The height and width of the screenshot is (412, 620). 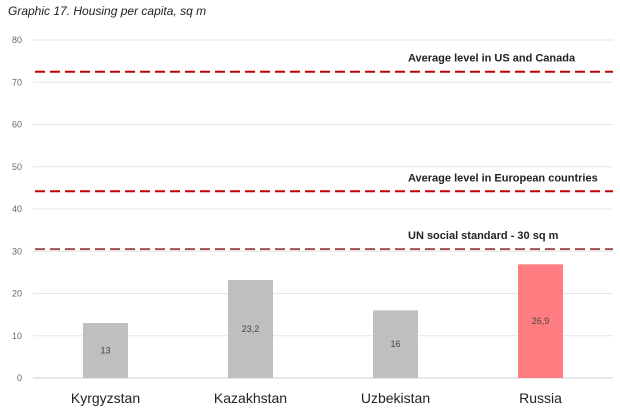 What do you see at coordinates (17, 167) in the screenshot?
I see `y-tick-label: 50` at bounding box center [17, 167].